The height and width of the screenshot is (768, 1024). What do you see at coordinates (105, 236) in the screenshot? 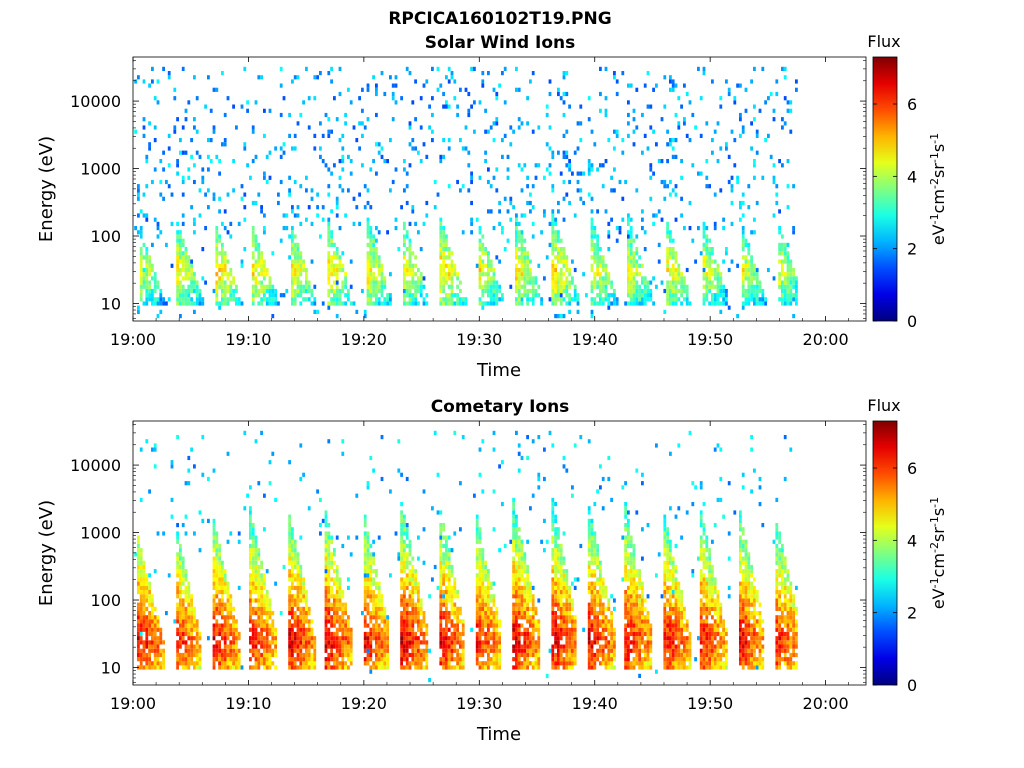
I see `y-tick-label: 100` at bounding box center [105, 236].